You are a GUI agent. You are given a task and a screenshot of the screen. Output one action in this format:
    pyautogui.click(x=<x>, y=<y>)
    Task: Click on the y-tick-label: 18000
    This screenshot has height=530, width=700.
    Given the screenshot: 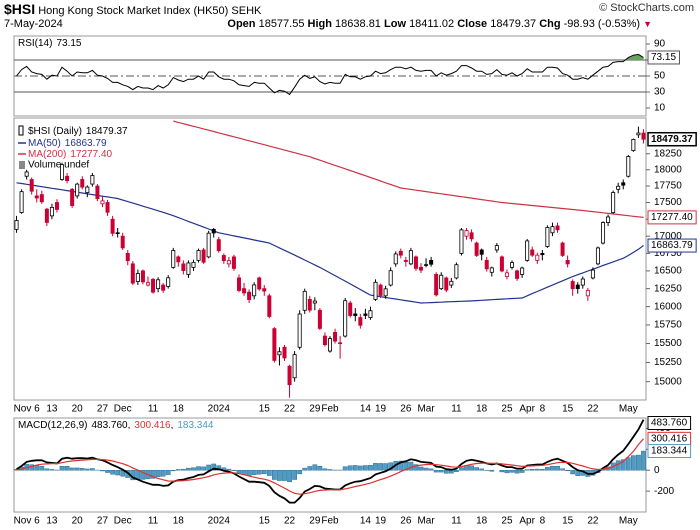 What is the action you would take?
    pyautogui.click(x=668, y=169)
    